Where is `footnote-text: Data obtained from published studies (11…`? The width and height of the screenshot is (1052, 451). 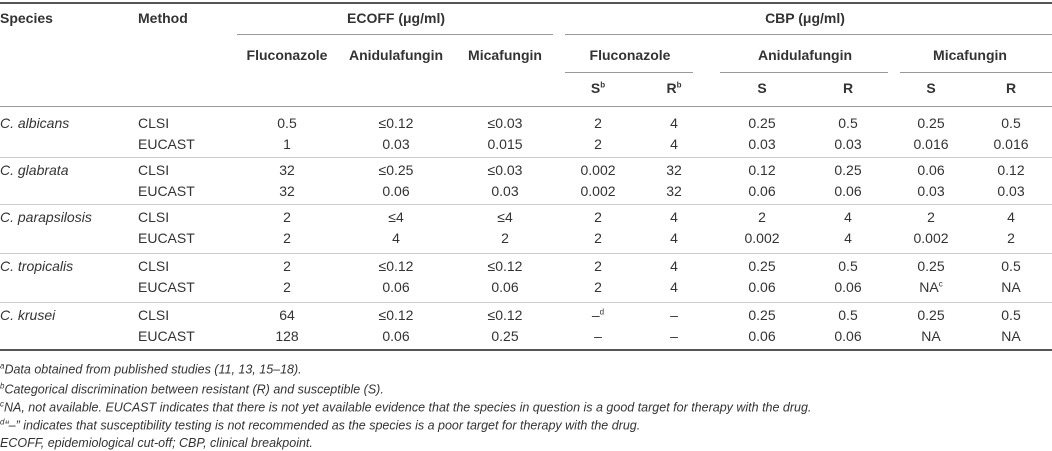
footnote-text: Data obtained from published studies (11… is located at coordinates (153, 369).